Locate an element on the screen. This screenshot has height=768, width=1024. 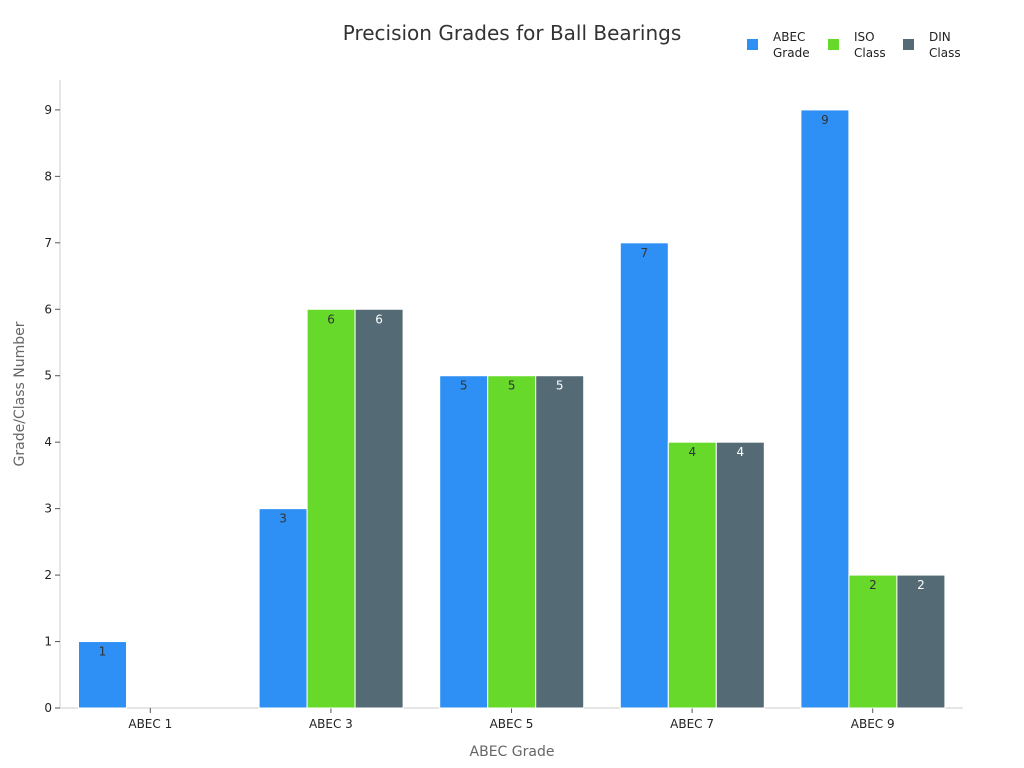
y-tick-label: 6 is located at coordinates (48, 309).